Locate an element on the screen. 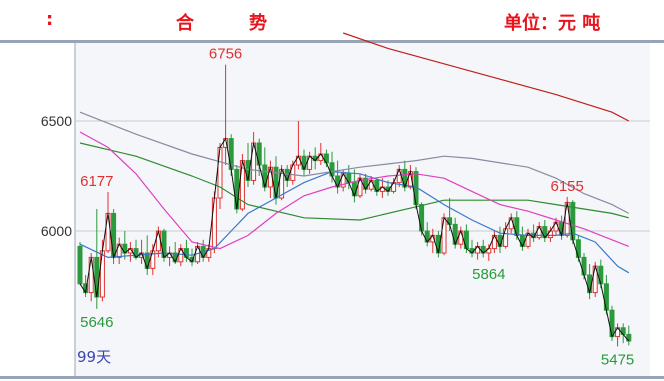  price-annotation-6155: 6155 is located at coordinates (567, 186).